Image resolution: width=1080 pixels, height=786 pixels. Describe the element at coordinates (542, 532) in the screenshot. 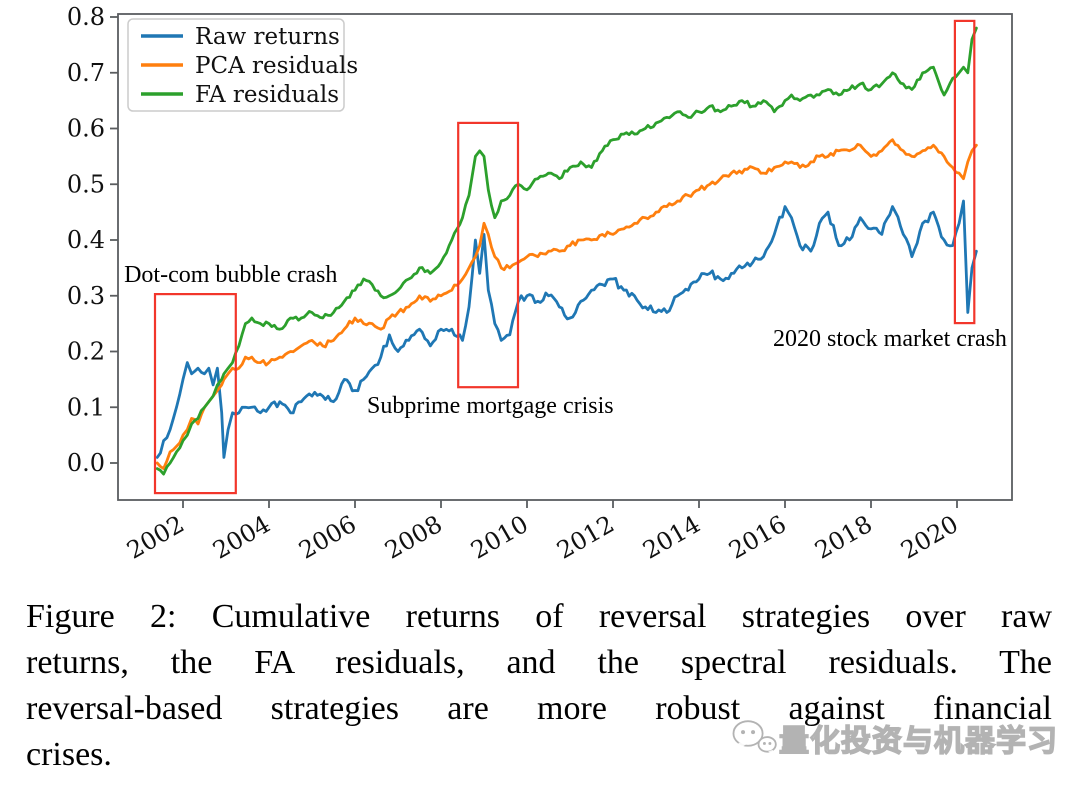

I see `x-axis: 2002 2004 2006 2008 2010 2012 2014 2016 2018 2020` at that location.